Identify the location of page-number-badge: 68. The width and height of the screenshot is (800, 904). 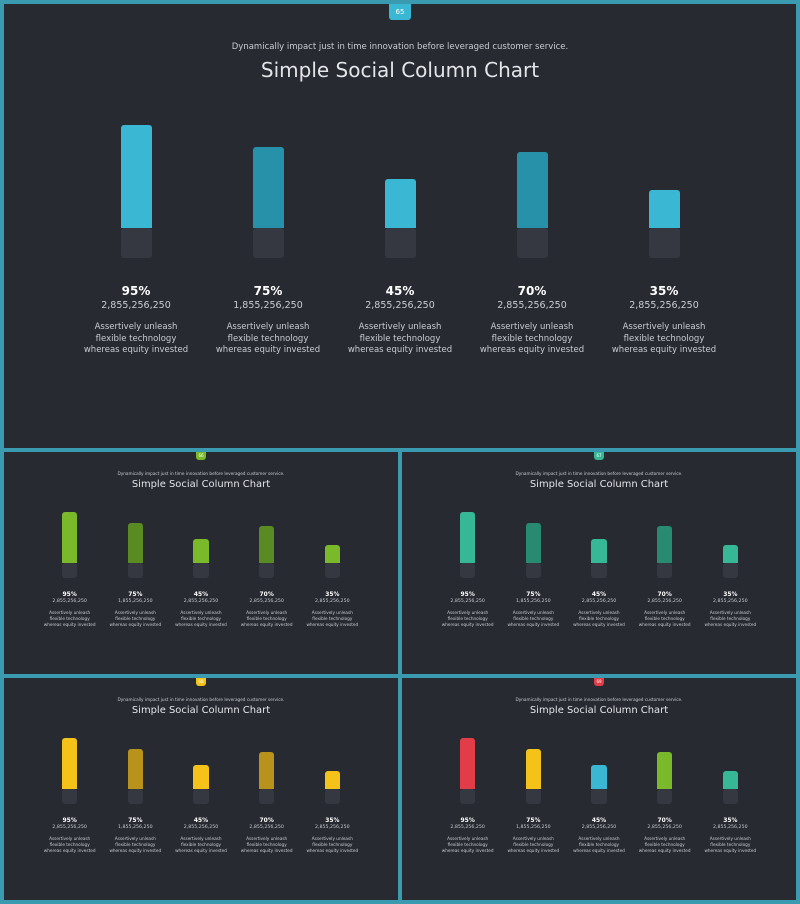
(201, 682).